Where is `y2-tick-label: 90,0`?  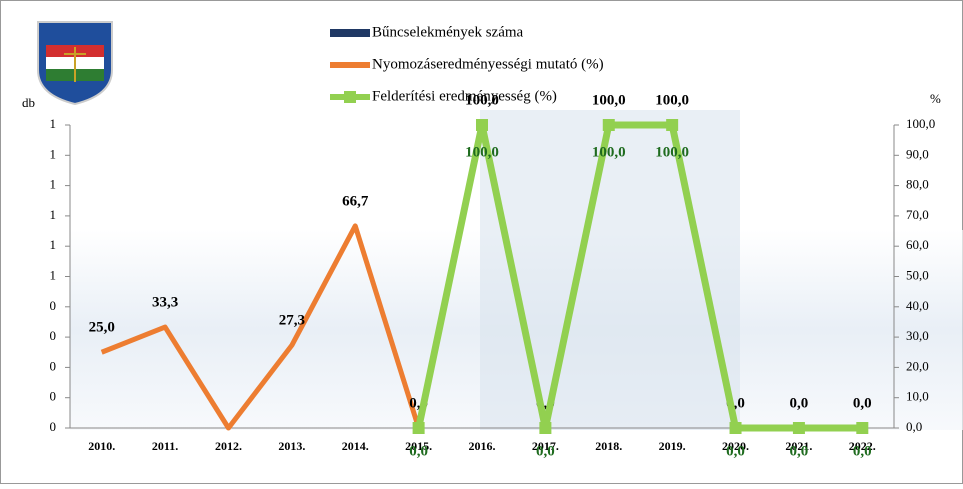 y2-tick-label: 90,0 is located at coordinates (917, 153).